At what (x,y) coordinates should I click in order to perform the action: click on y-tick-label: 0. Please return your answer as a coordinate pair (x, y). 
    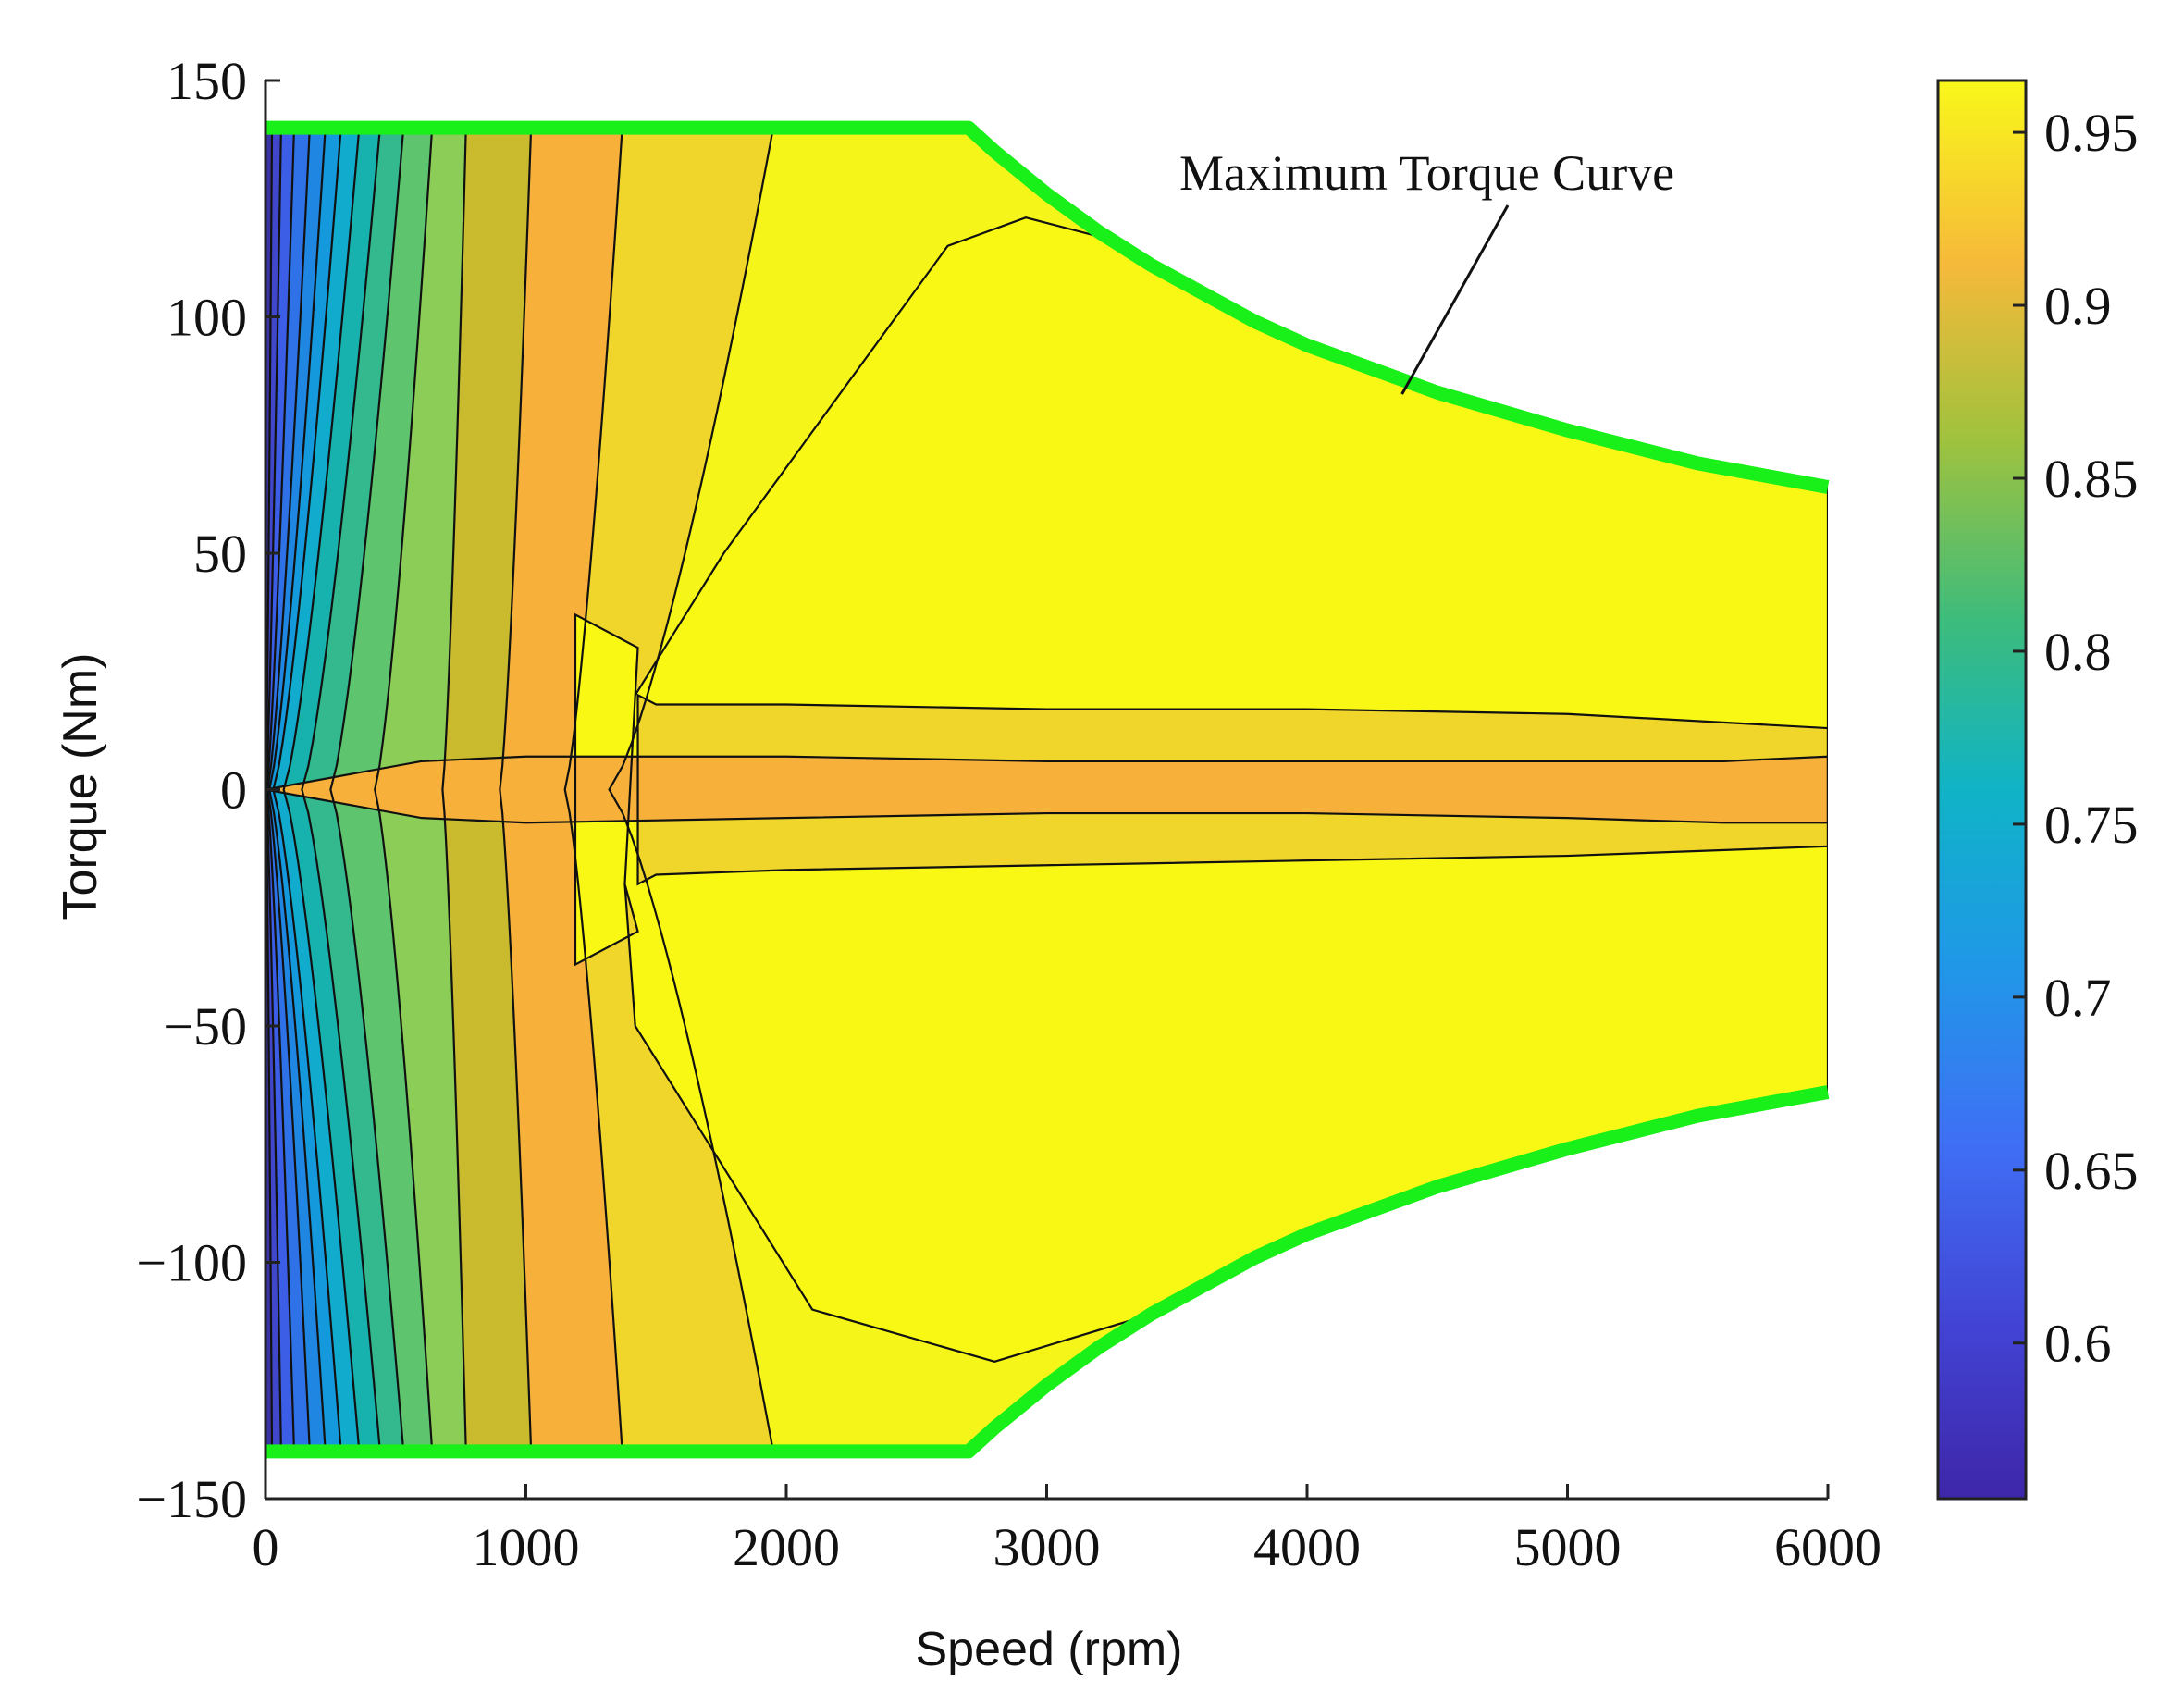
    Looking at the image, I should click on (233, 791).